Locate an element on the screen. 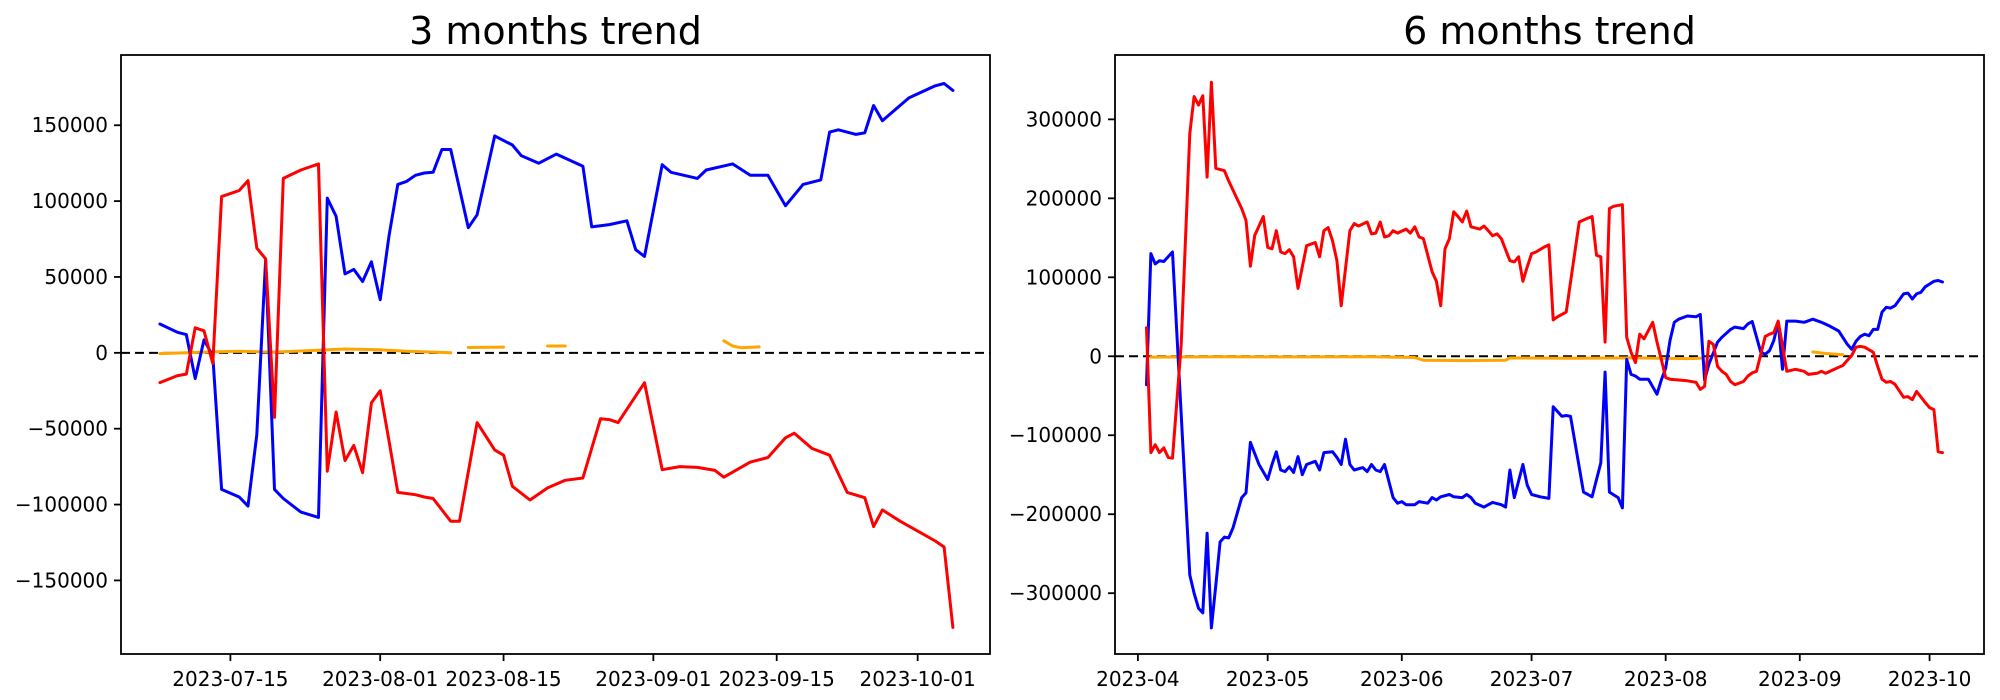 The width and height of the screenshot is (2000, 700). x-tick-label: 2023-10-01 is located at coordinates (918, 679).